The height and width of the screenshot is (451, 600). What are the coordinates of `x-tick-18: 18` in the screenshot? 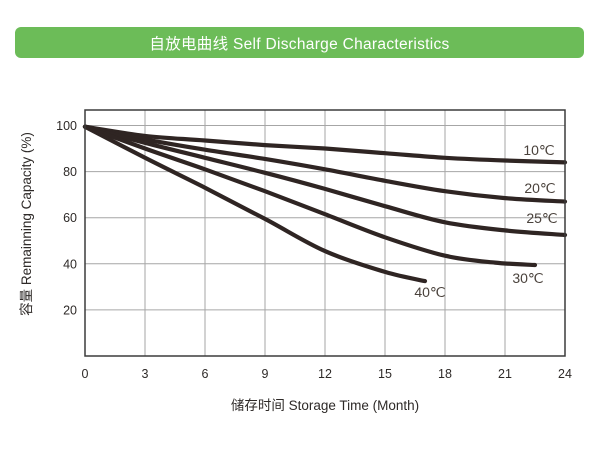 It's located at (445, 374).